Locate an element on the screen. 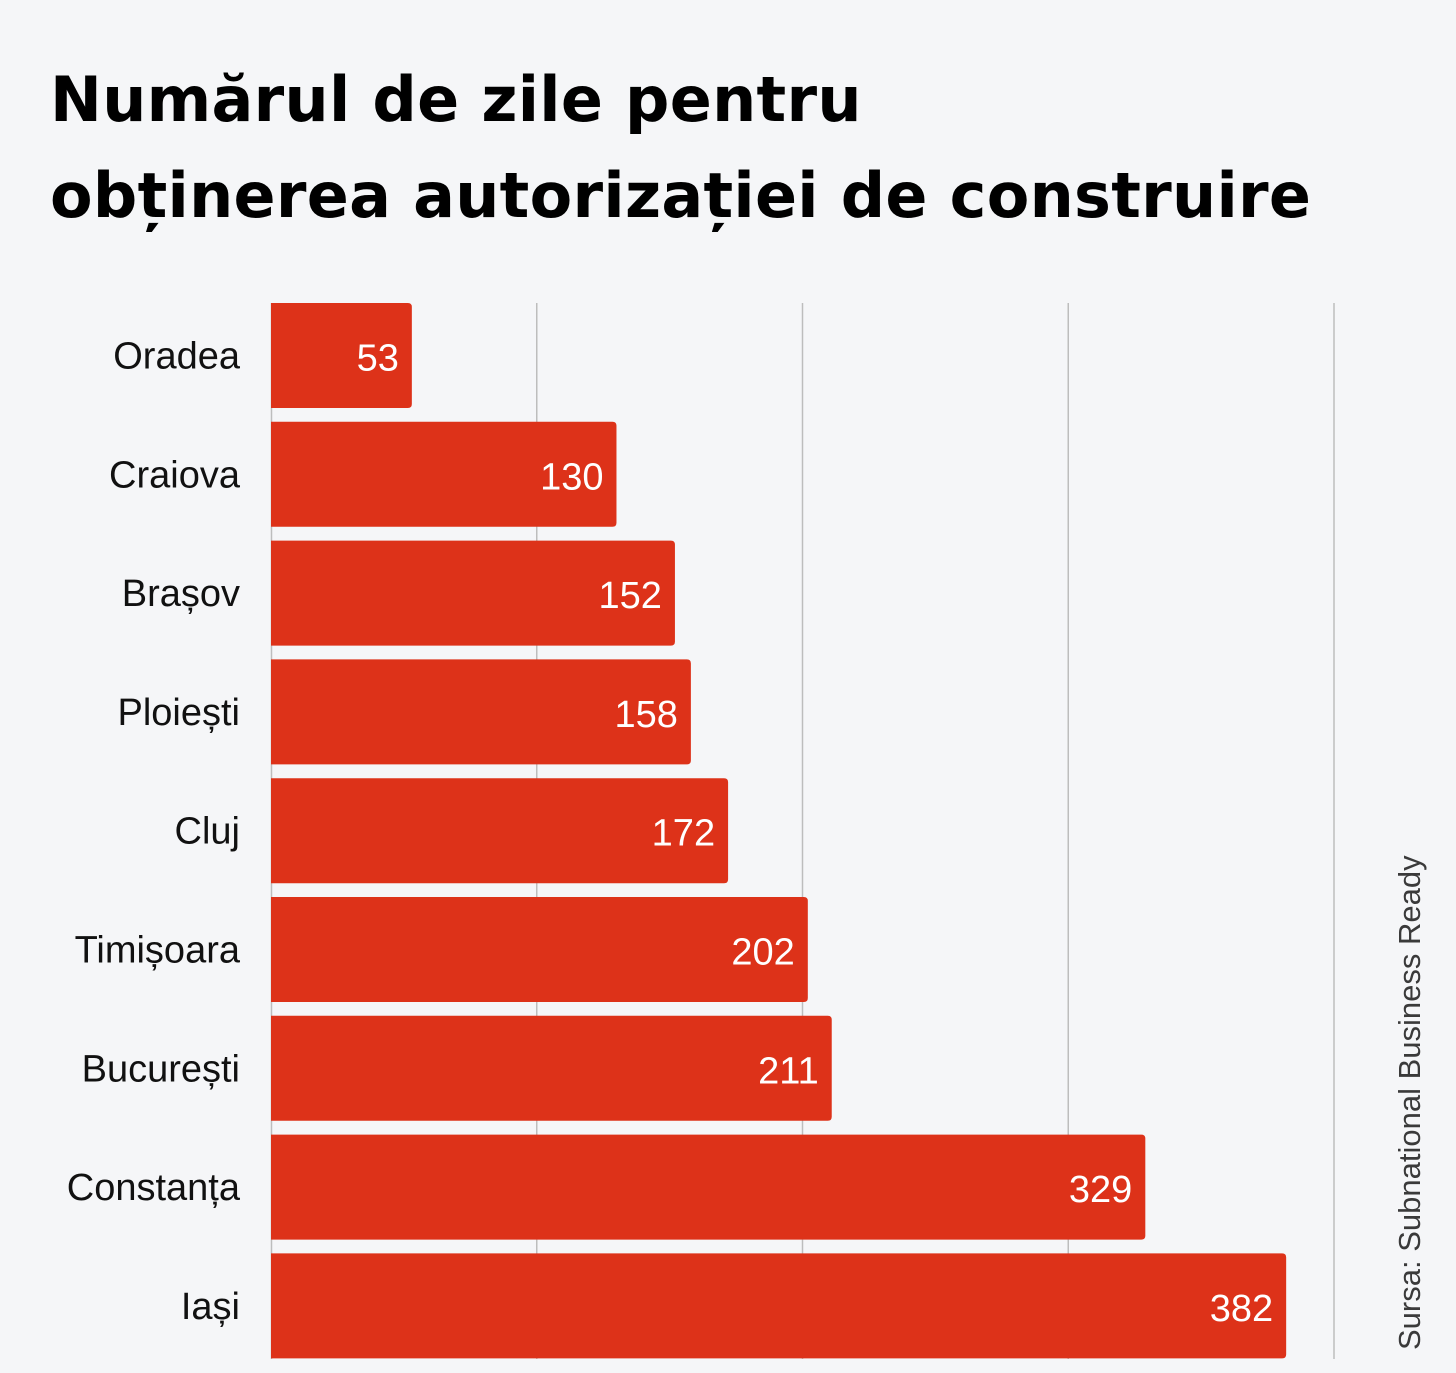  category-label-8: Constanța is located at coordinates (154, 1188).